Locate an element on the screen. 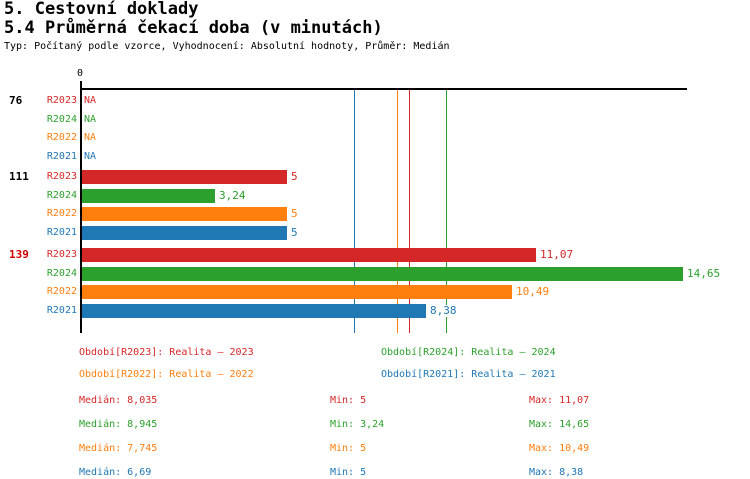 The image size is (750, 479). na-value-r2021: NA is located at coordinates (90, 156).